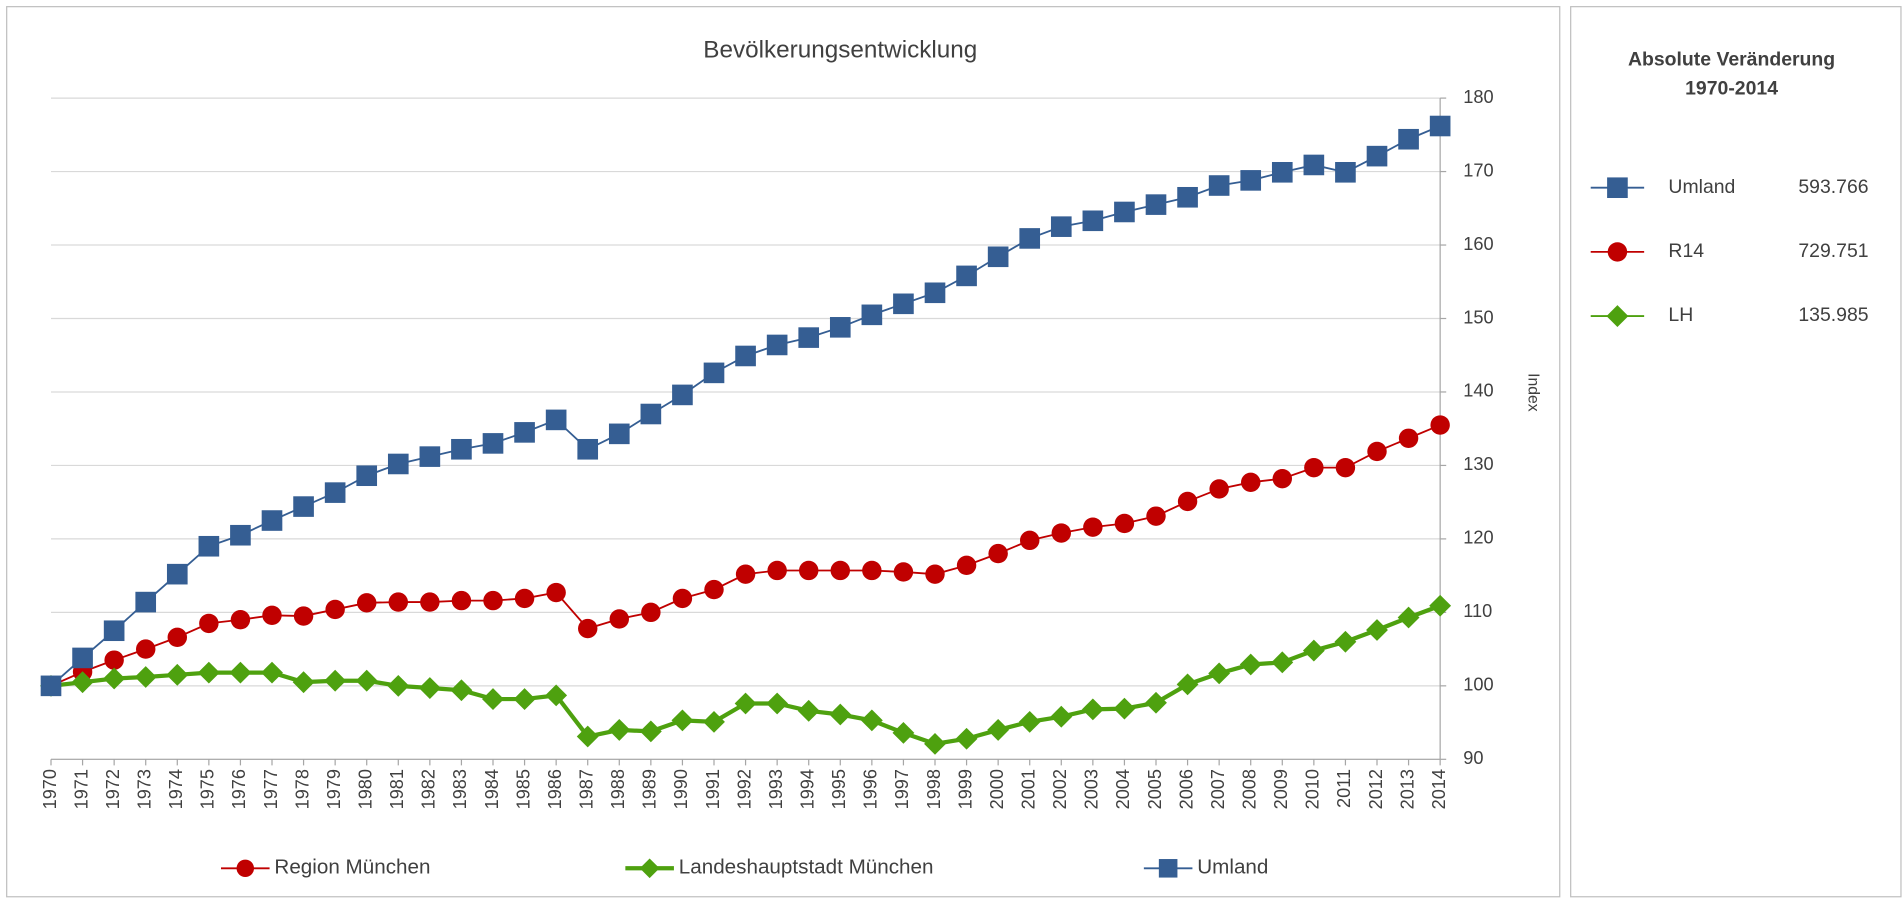  I want to click on x-tick-label: 1994, so click(807, 789).